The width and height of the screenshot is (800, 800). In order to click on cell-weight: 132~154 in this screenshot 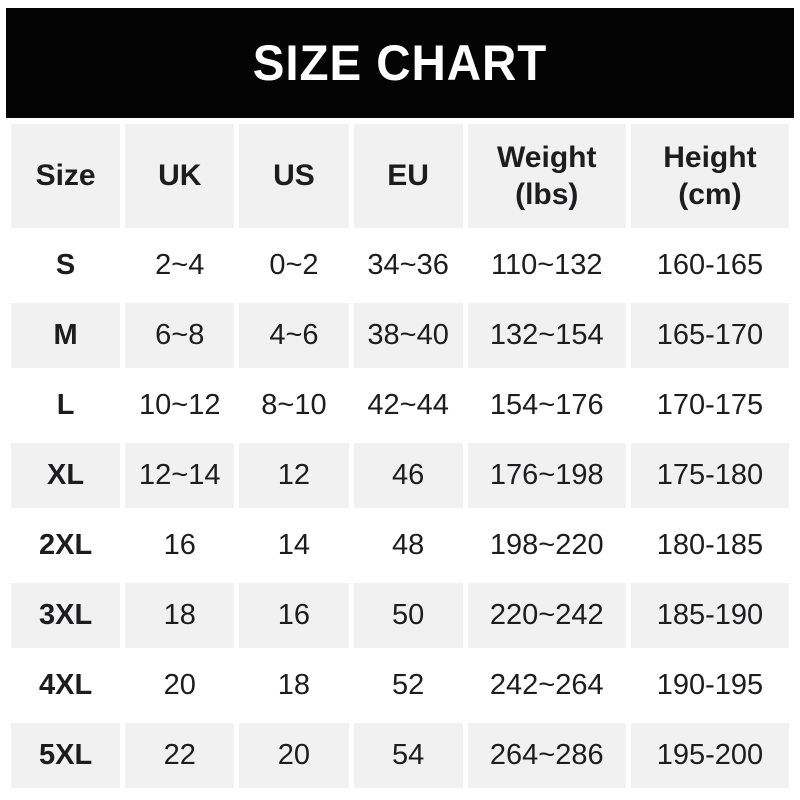, I will do `click(546, 335)`.